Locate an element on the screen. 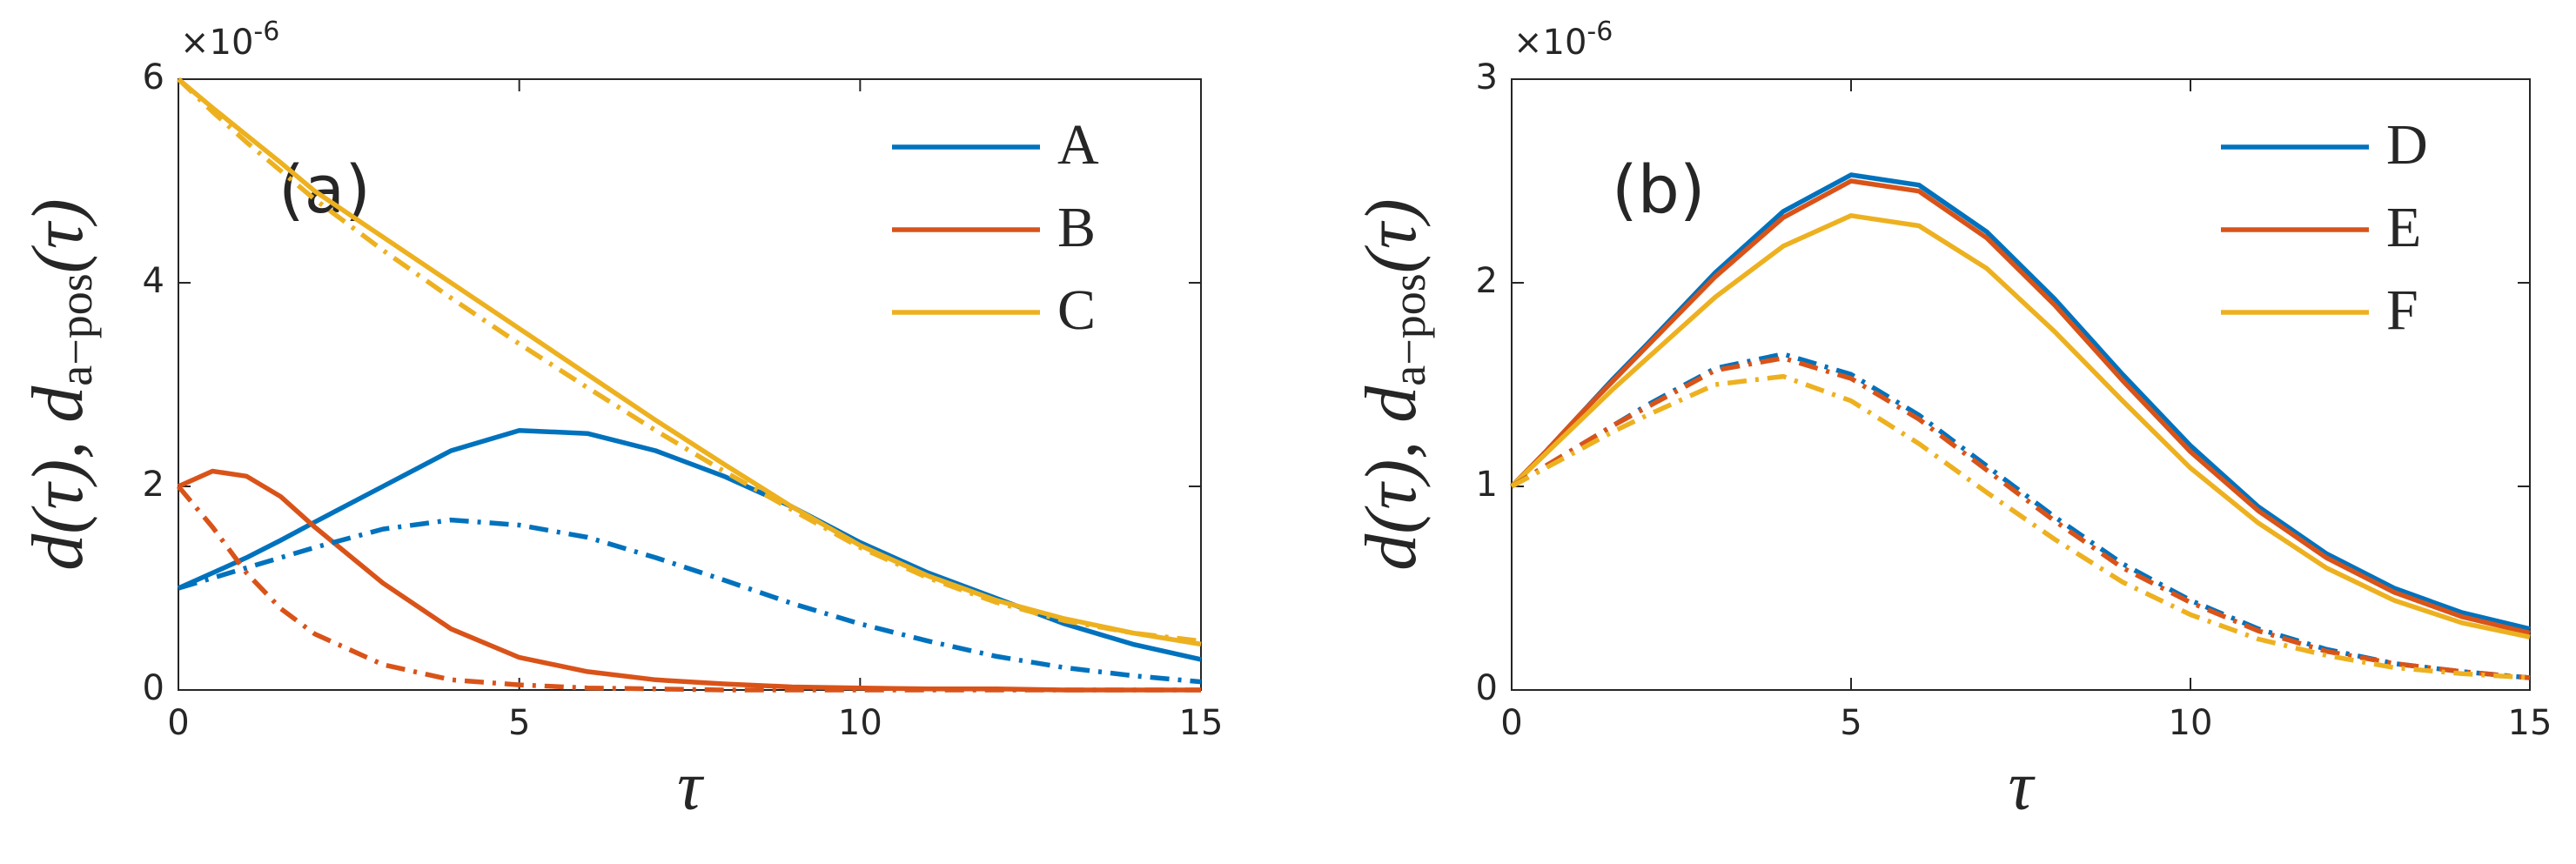 This screenshot has width=2576, height=864. legend-label: D is located at coordinates (2407, 145).